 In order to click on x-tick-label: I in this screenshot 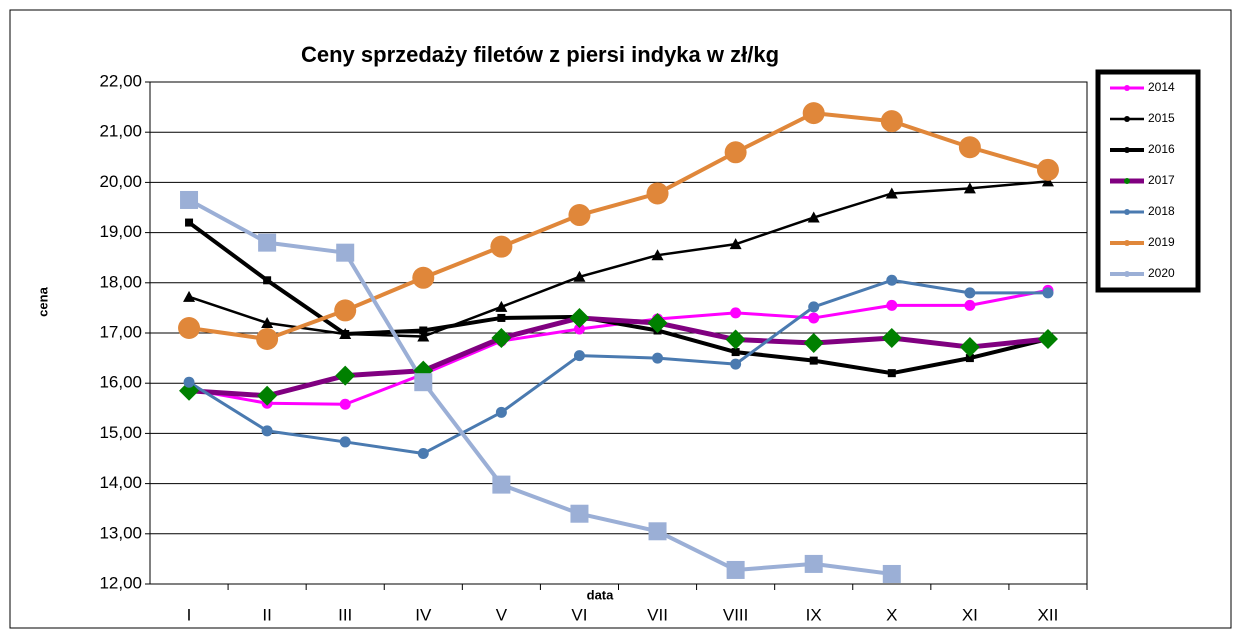, I will do `click(189, 614)`.